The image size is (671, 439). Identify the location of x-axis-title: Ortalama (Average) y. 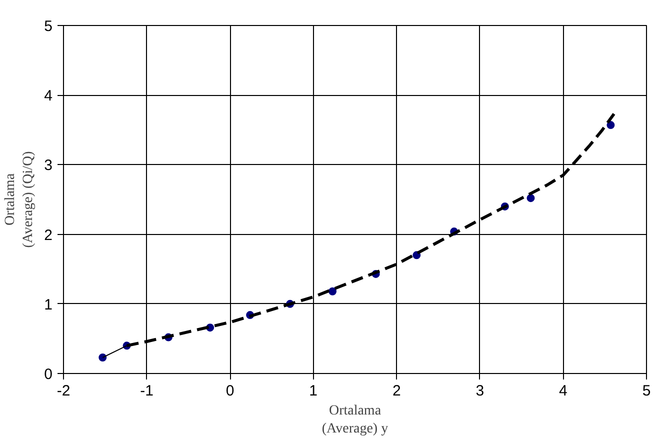
(355, 420).